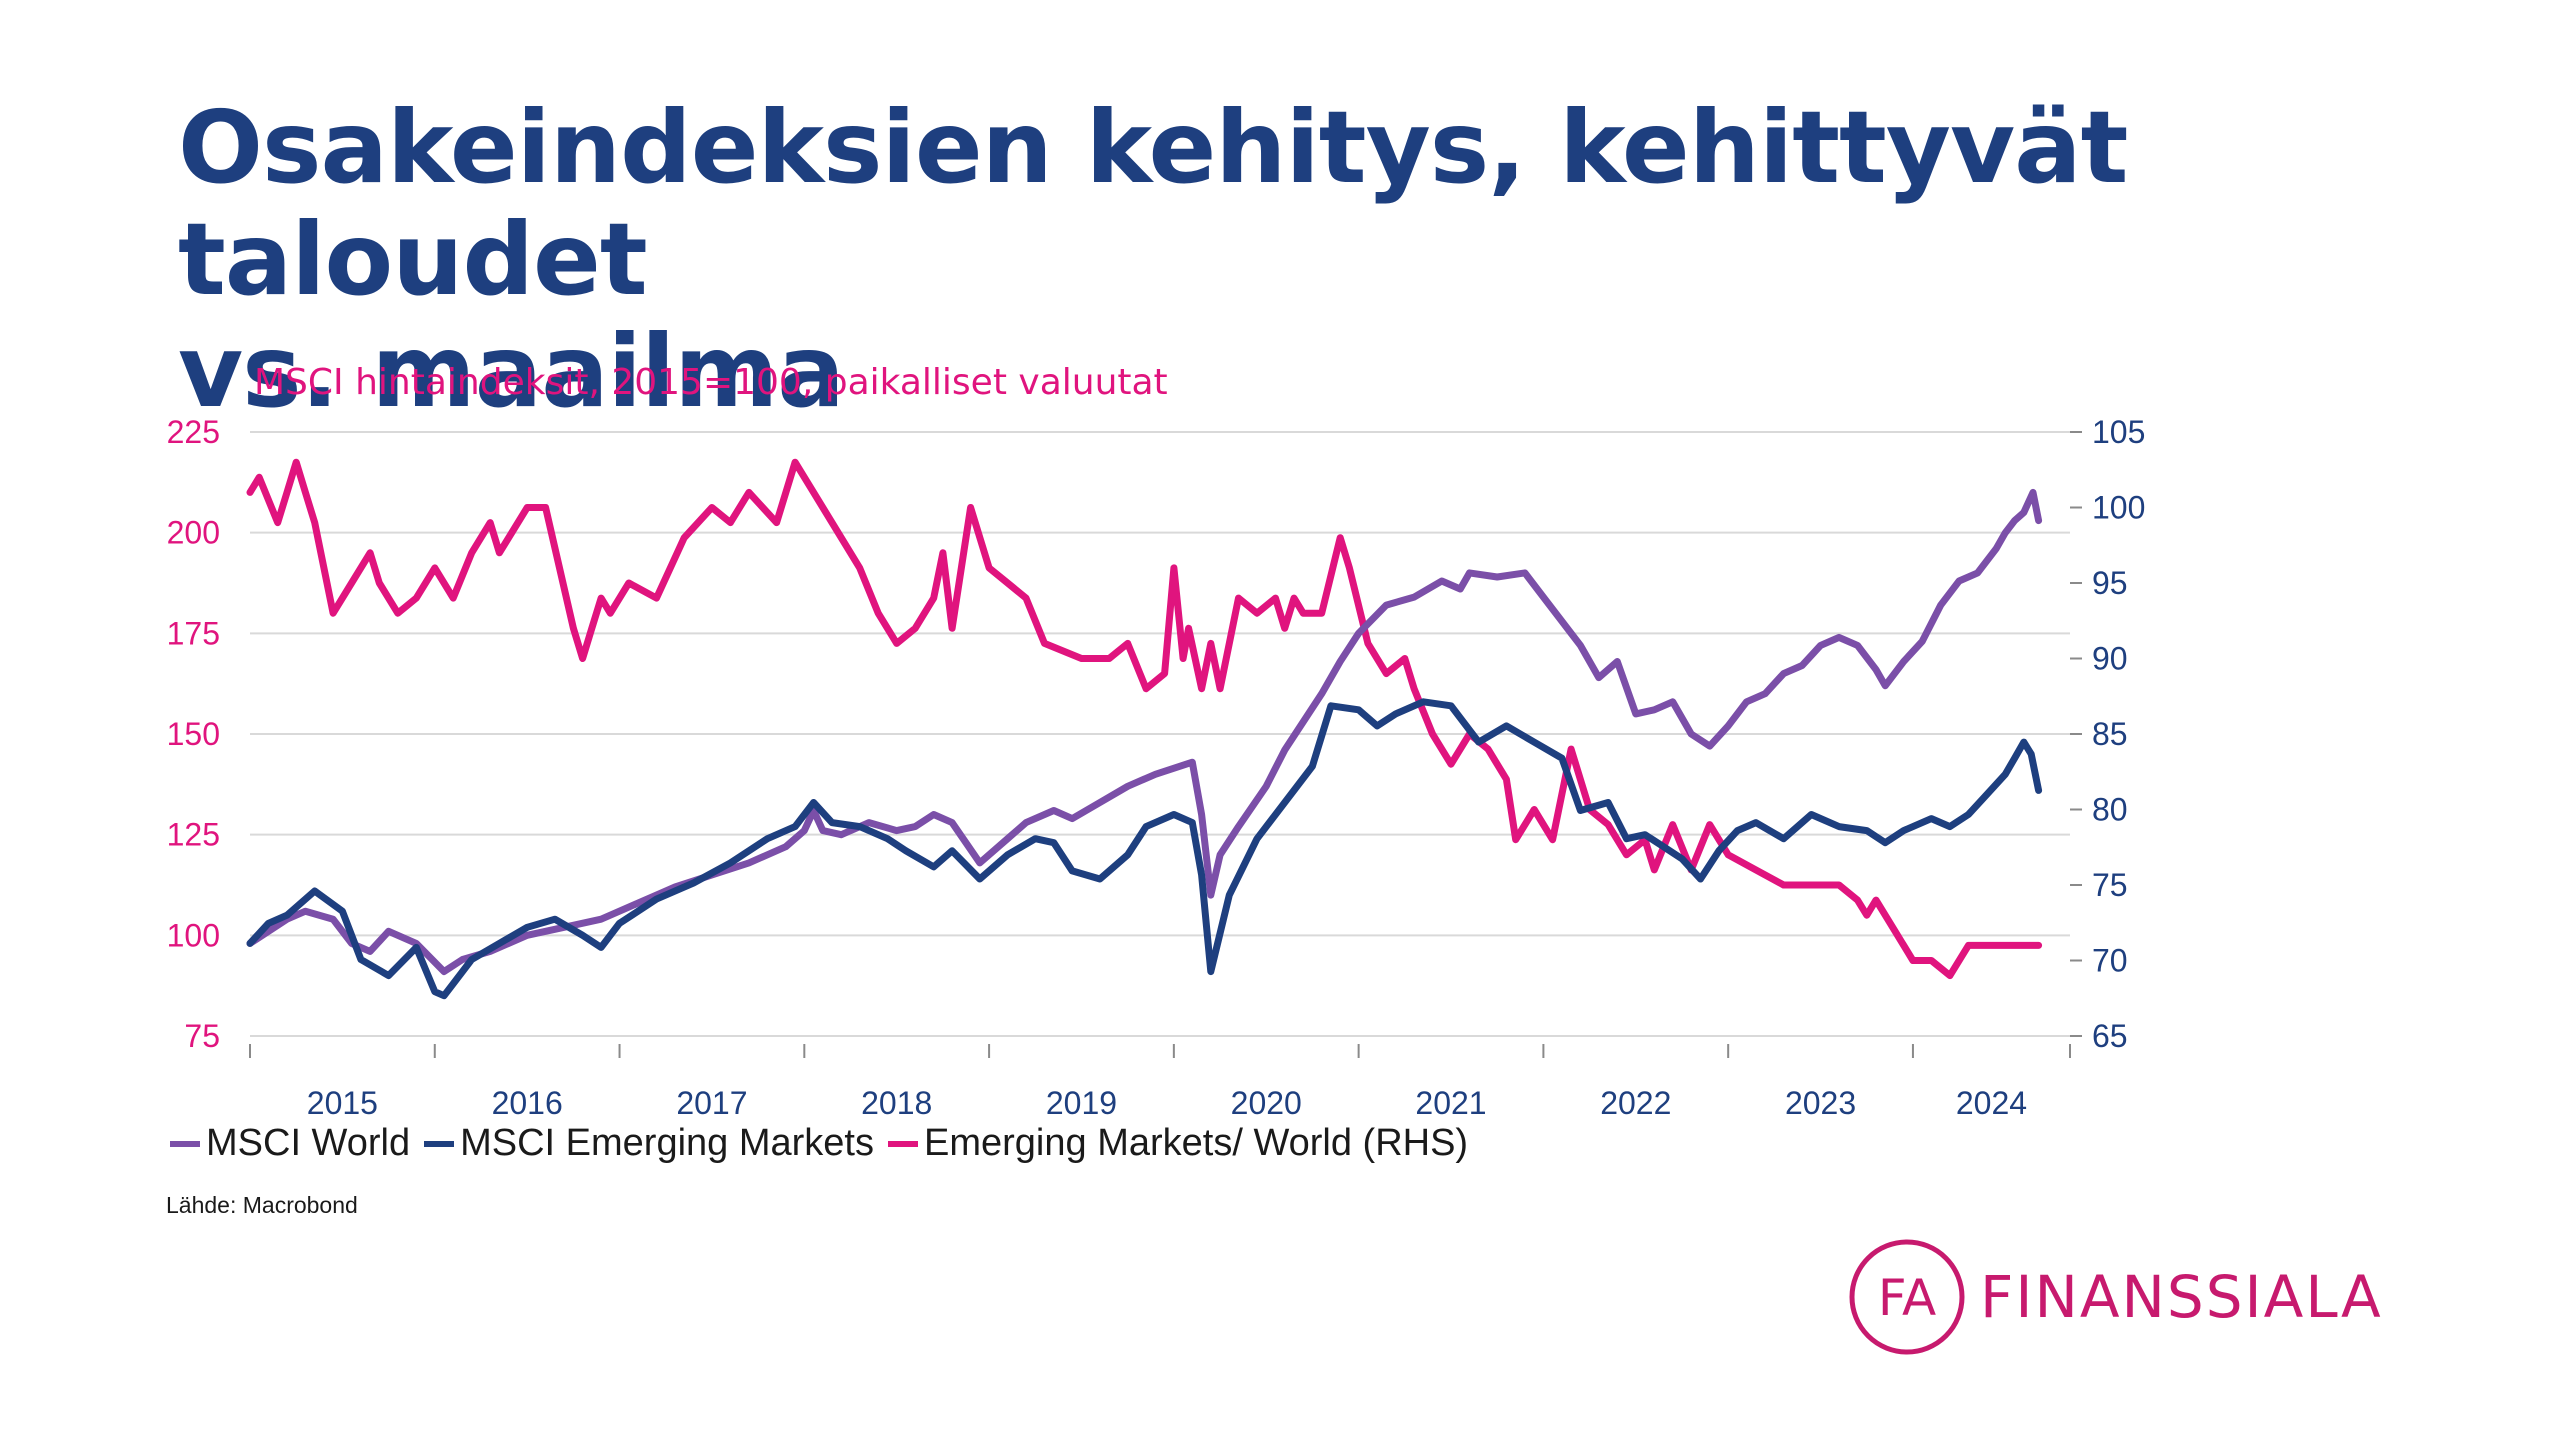  Describe the element at coordinates (262, 1205) in the screenshot. I see `source-note: Lähde: Macrobond` at that location.